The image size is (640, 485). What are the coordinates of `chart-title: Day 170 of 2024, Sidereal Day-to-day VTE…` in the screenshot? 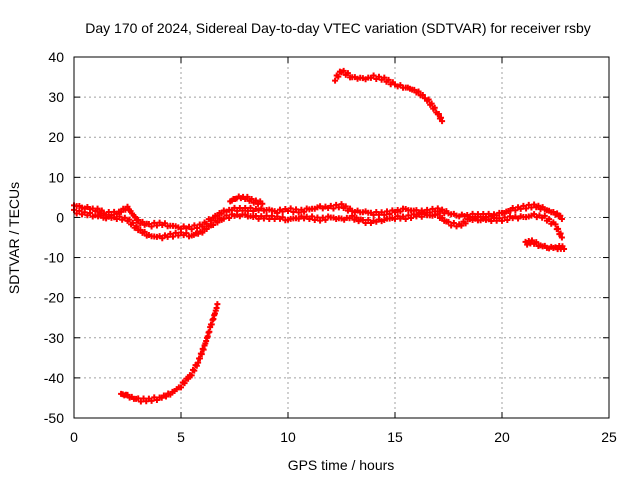 It's located at (338, 28).